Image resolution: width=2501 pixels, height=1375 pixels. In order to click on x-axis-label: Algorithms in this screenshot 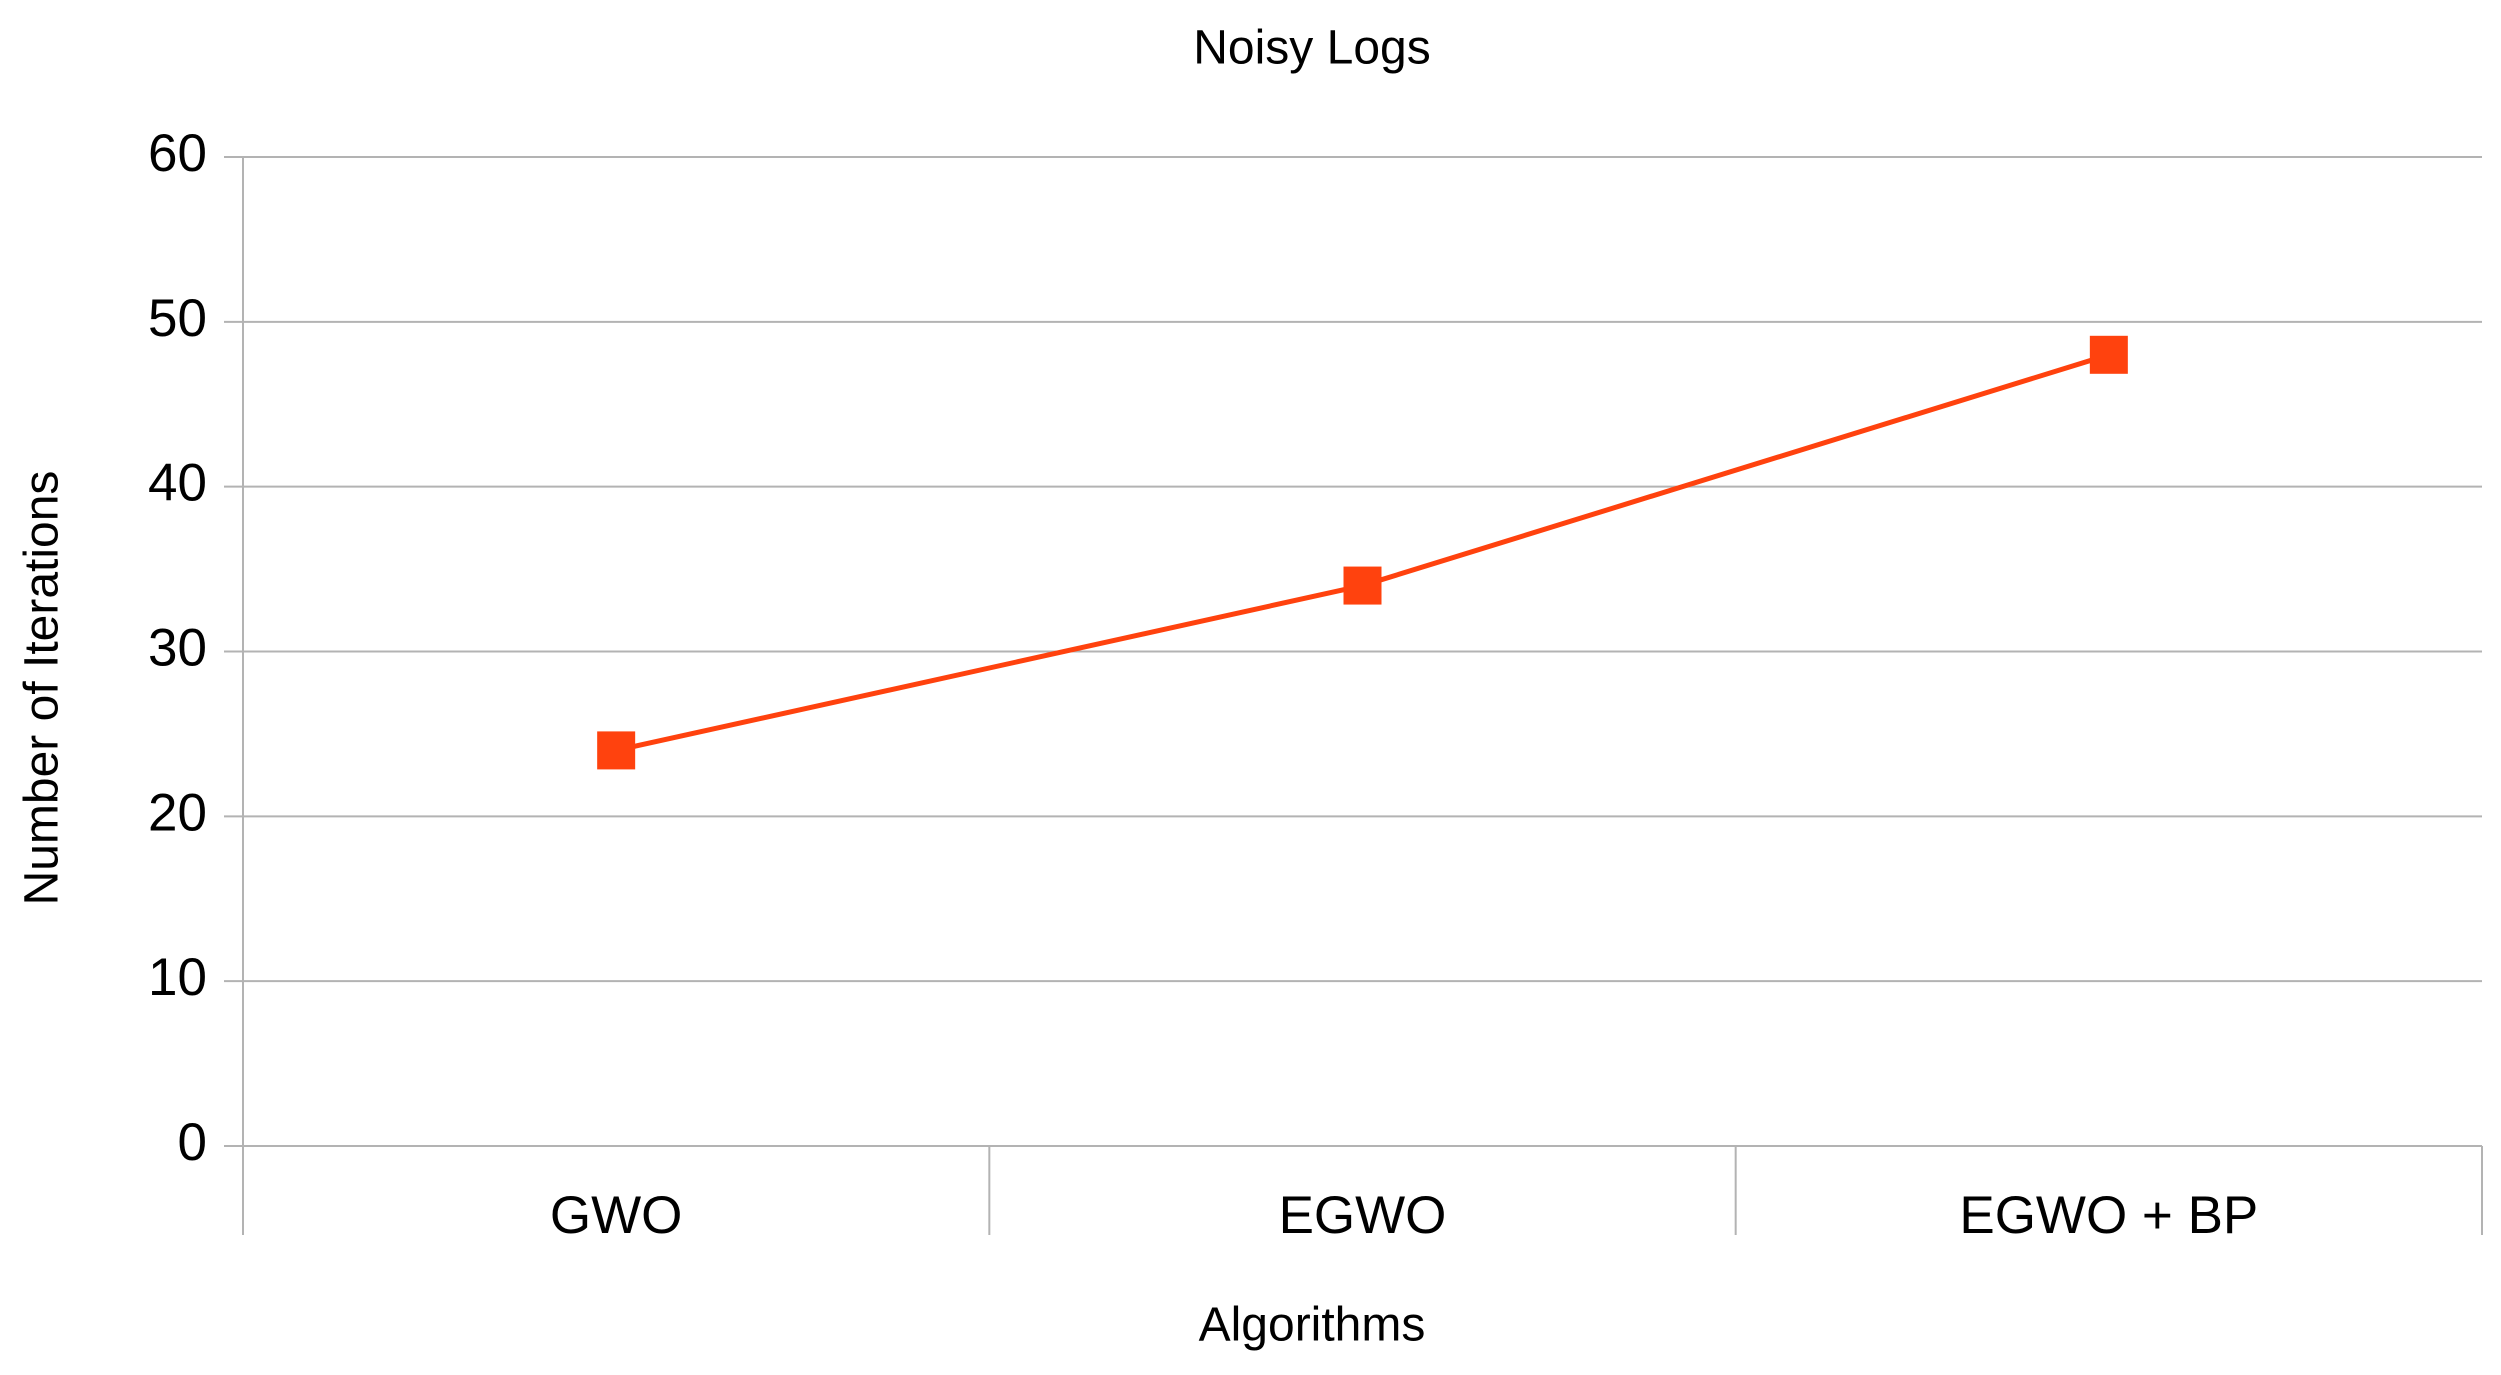, I will do `click(1312, 1325)`.